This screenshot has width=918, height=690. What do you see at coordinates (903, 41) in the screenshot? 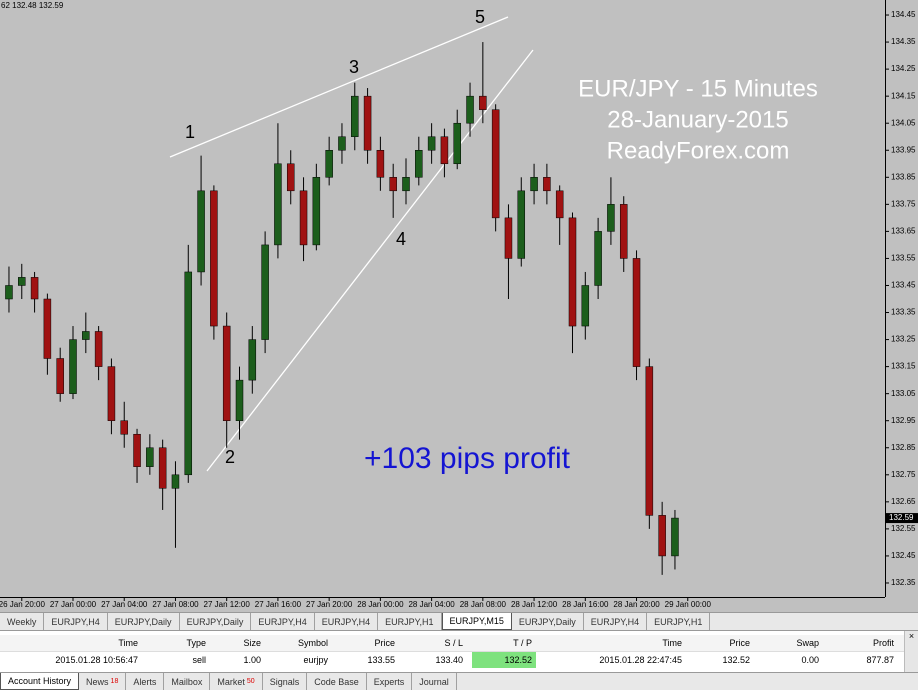
I see `y-tick-label: 134.35` at bounding box center [903, 41].